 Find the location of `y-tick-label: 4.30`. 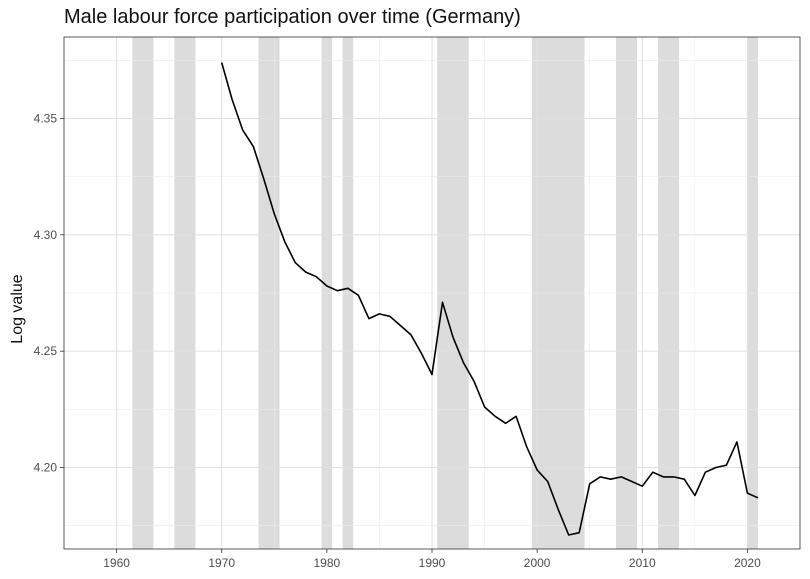

y-tick-label: 4.30 is located at coordinates (46, 235).